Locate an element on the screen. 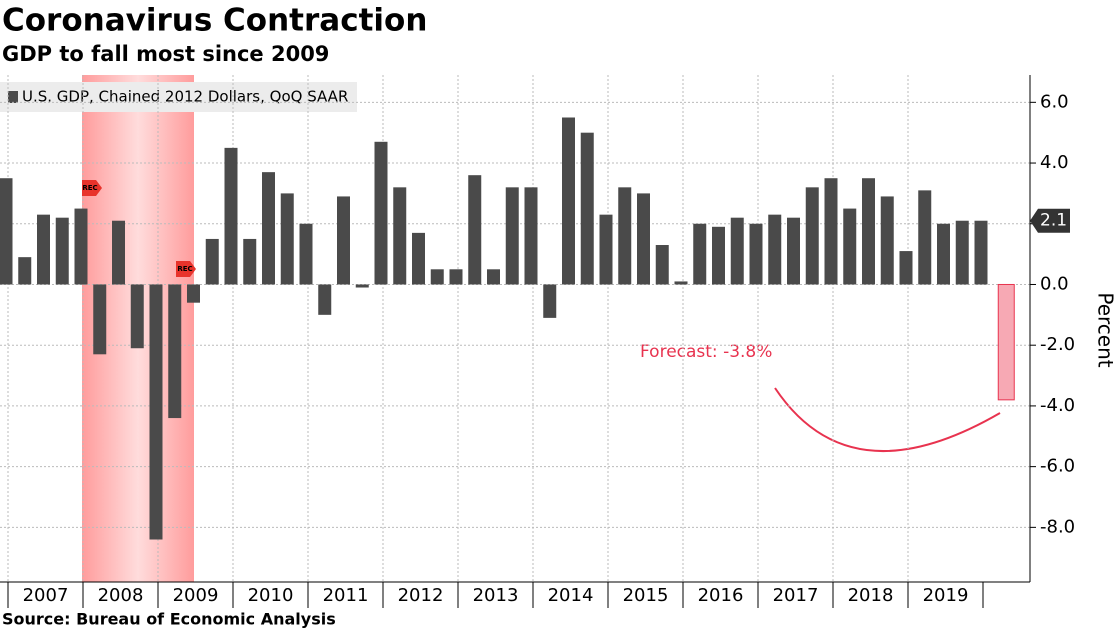  x-tick-label: 2014 is located at coordinates (571, 595).